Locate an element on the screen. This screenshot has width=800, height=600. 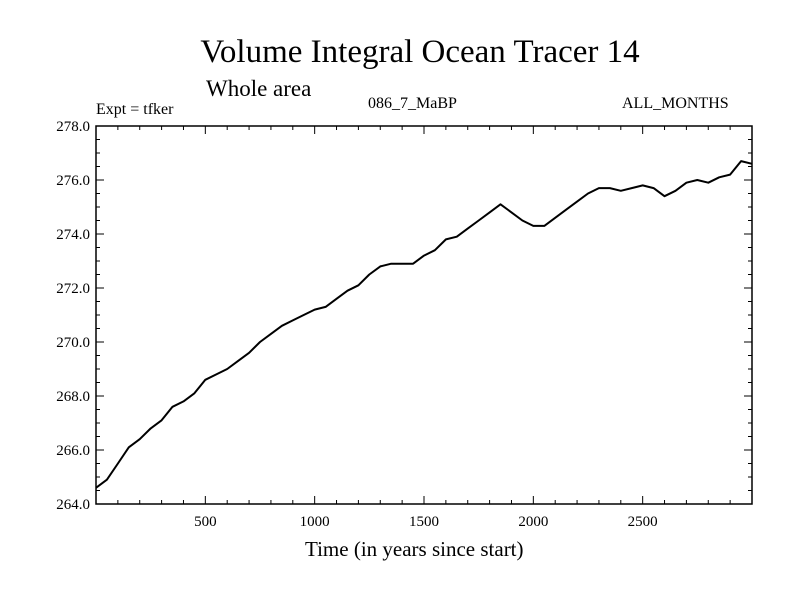
x-tick-label: 1000 is located at coordinates (315, 522).